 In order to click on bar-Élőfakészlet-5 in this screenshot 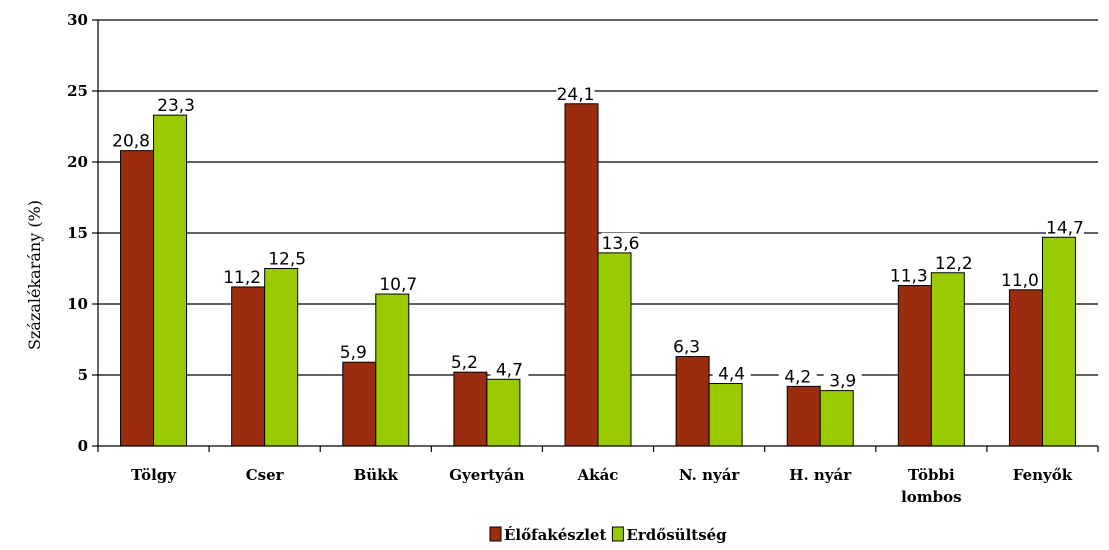, I will do `click(692, 401)`.